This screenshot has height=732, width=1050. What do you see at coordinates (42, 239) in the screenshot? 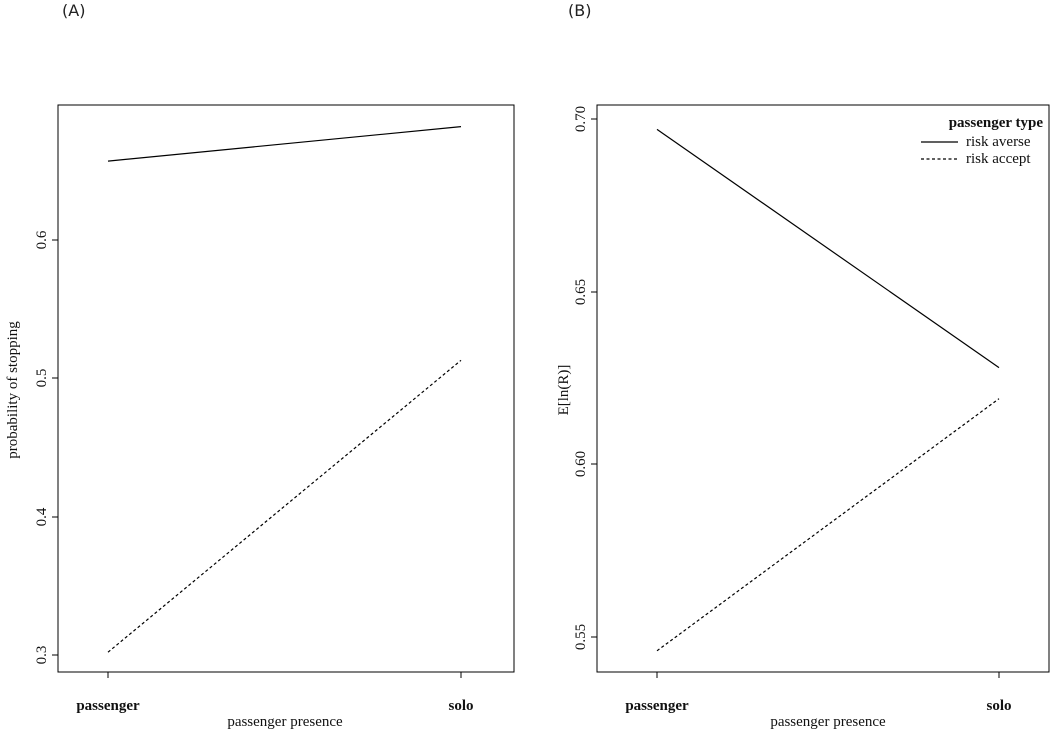
I see `panel-a-ytick-label-3: 0.6` at bounding box center [42, 239].